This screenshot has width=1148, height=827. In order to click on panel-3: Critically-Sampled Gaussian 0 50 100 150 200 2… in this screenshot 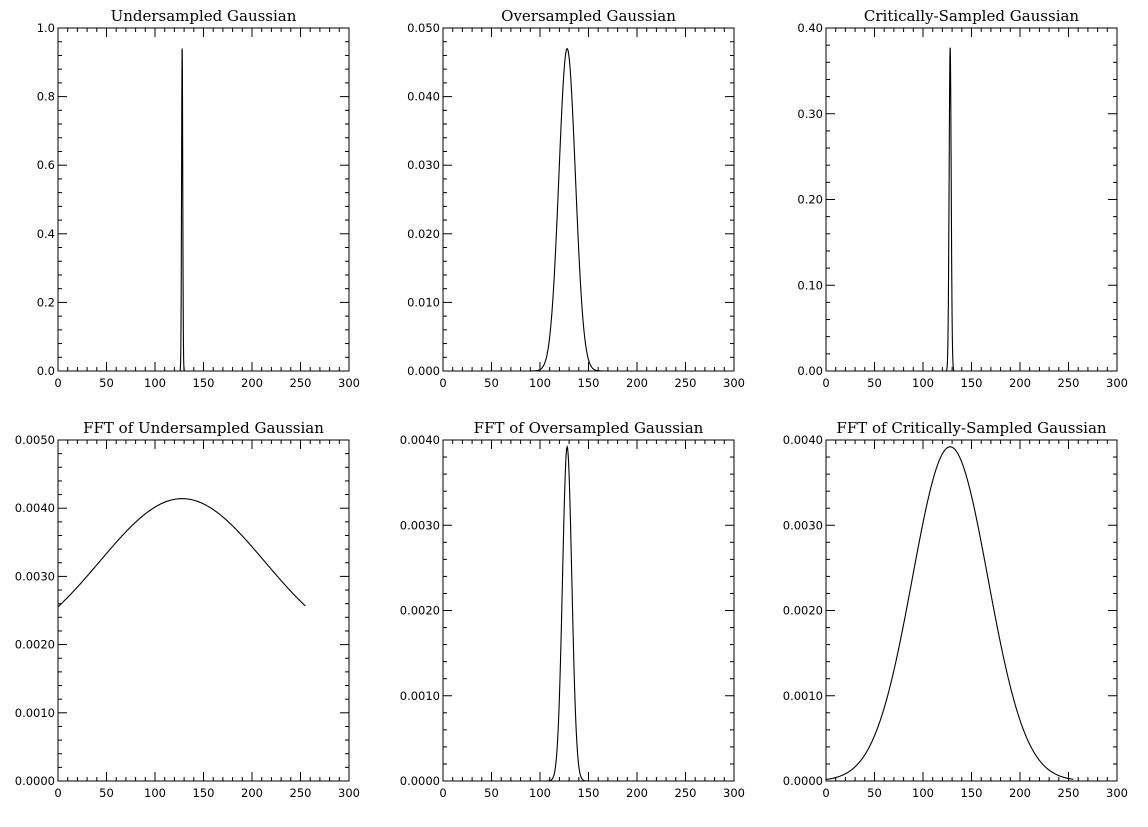, I will do `click(962, 198)`.